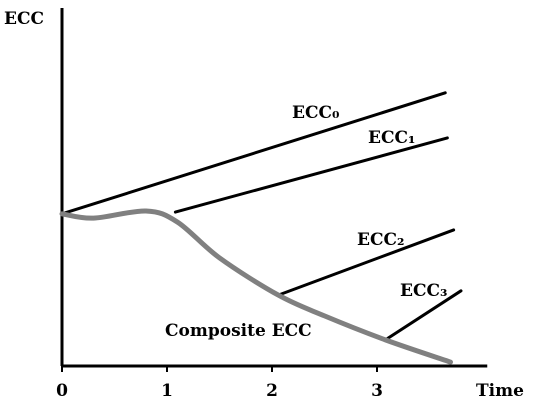  I want to click on series-label: ECC₂, so click(380, 240).